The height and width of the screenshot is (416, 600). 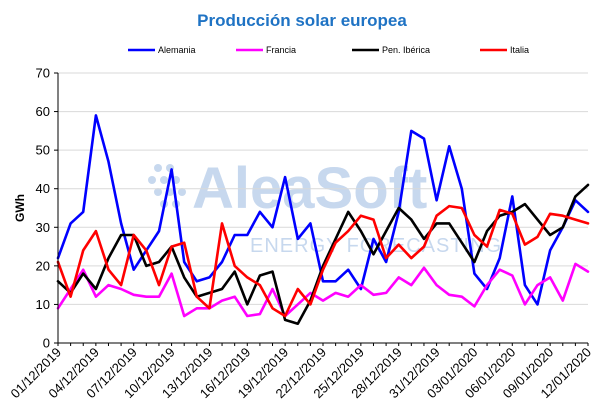 What do you see at coordinates (43, 150) in the screenshot?
I see `y-tick-label: 50` at bounding box center [43, 150].